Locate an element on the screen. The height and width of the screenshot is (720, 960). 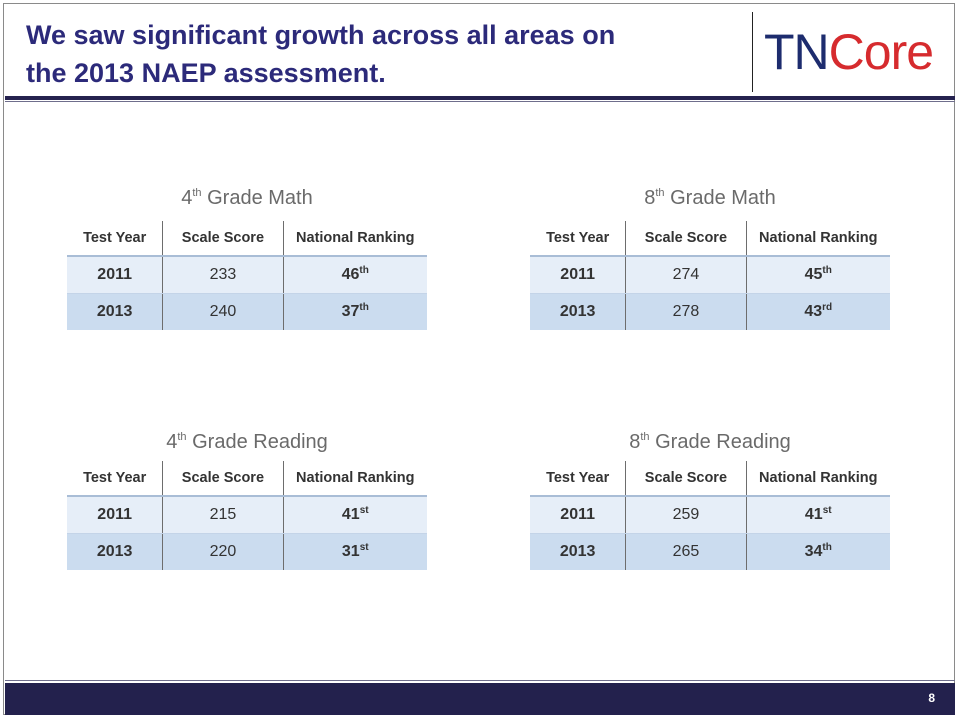
rank-number: 46 is located at coordinates (350, 274).